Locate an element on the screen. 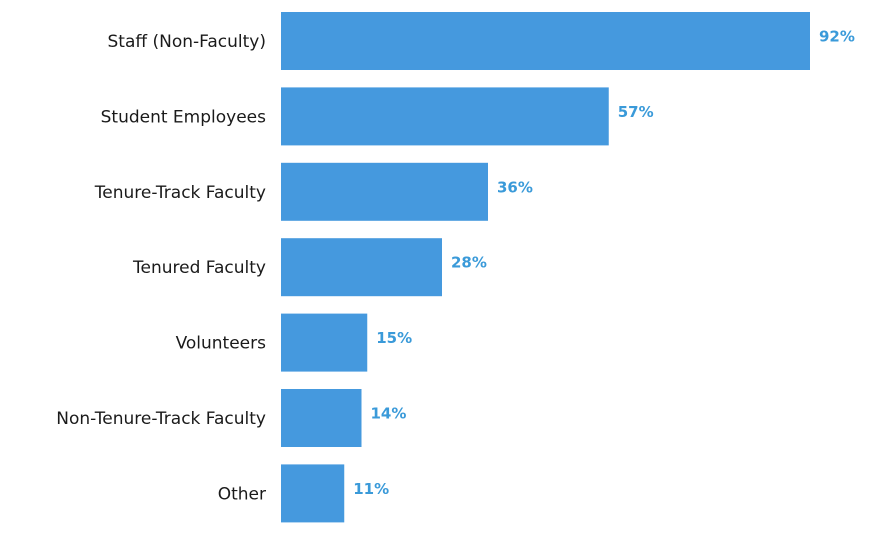 The width and height of the screenshot is (882, 533). category-label: Non-Tenure-Track Faculty is located at coordinates (161, 419).